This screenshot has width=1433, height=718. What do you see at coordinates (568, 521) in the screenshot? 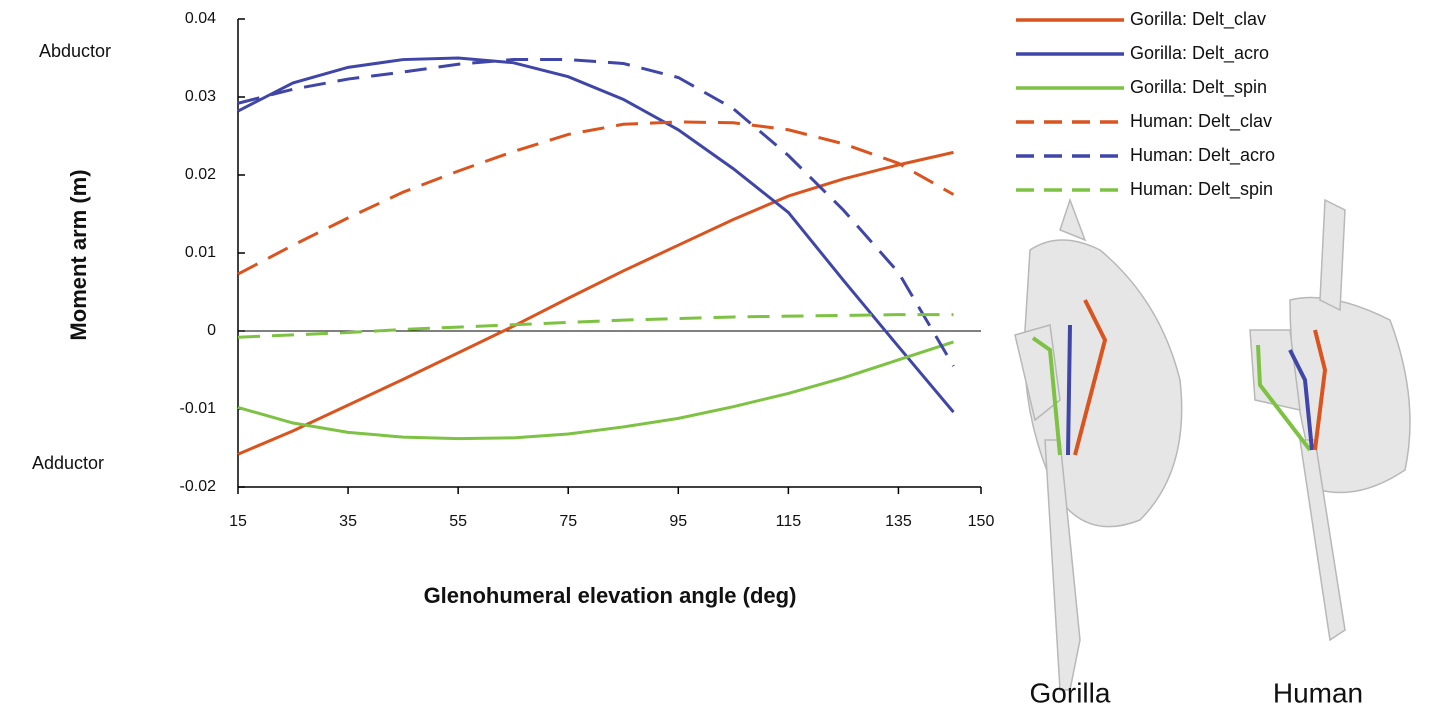
I see `x-tick-label: 75` at bounding box center [568, 521].